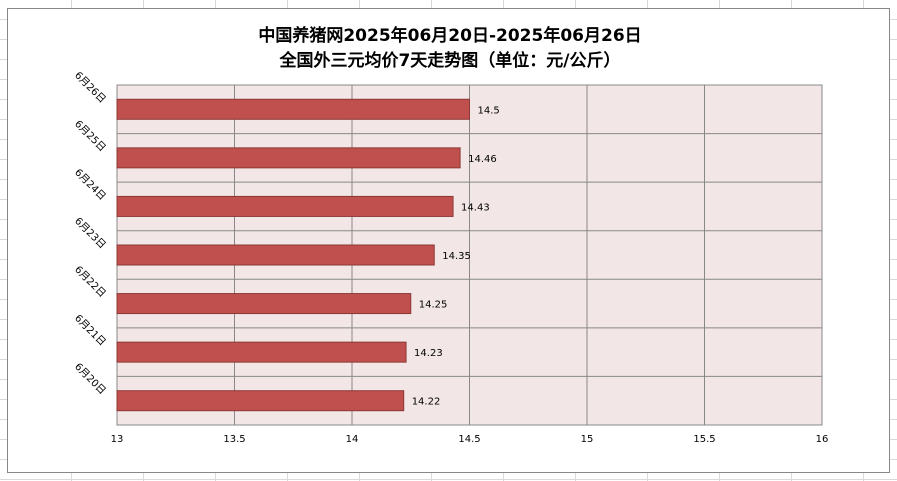 The width and height of the screenshot is (897, 481). I want to click on x-tick-label: 13.5, so click(234, 439).